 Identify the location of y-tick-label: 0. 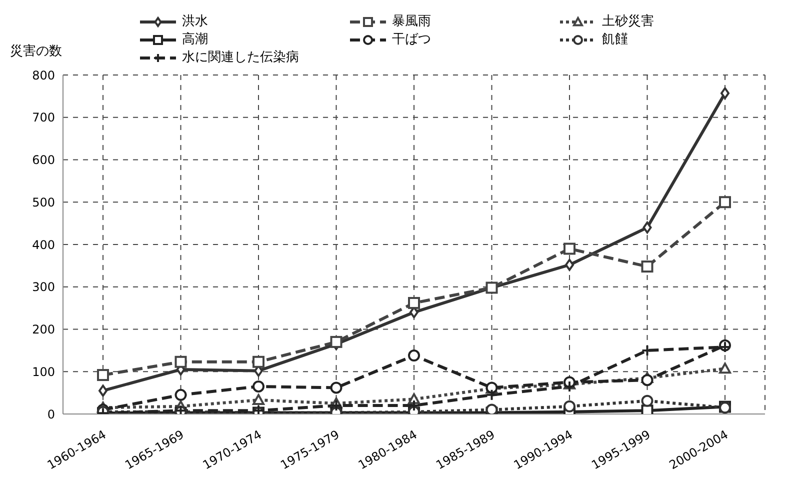
(51, 414).